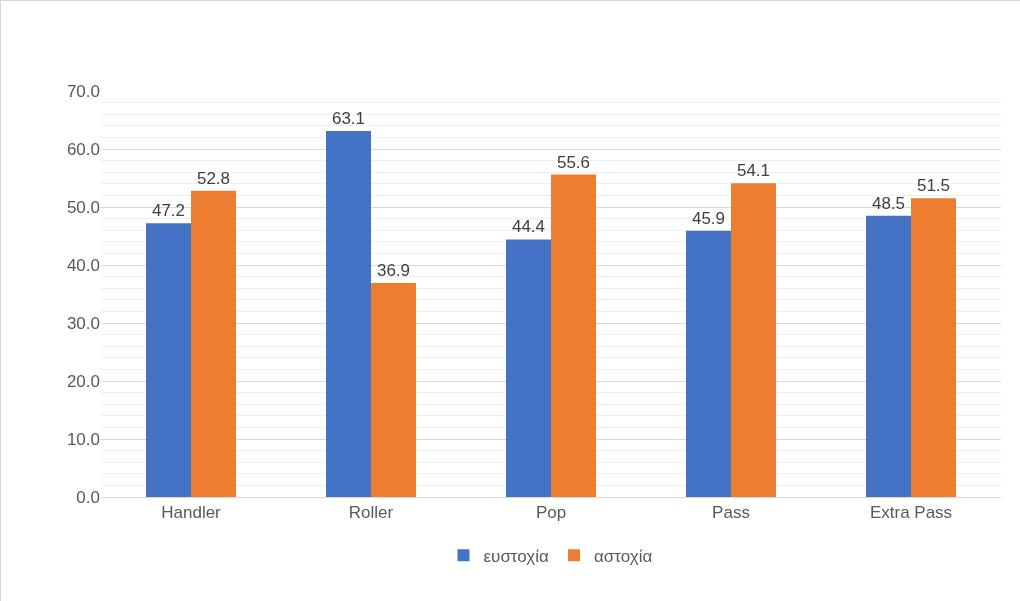 The height and width of the screenshot is (601, 1020). Describe the element at coordinates (731, 513) in the screenshot. I see `x-tick-label: Pass` at that location.